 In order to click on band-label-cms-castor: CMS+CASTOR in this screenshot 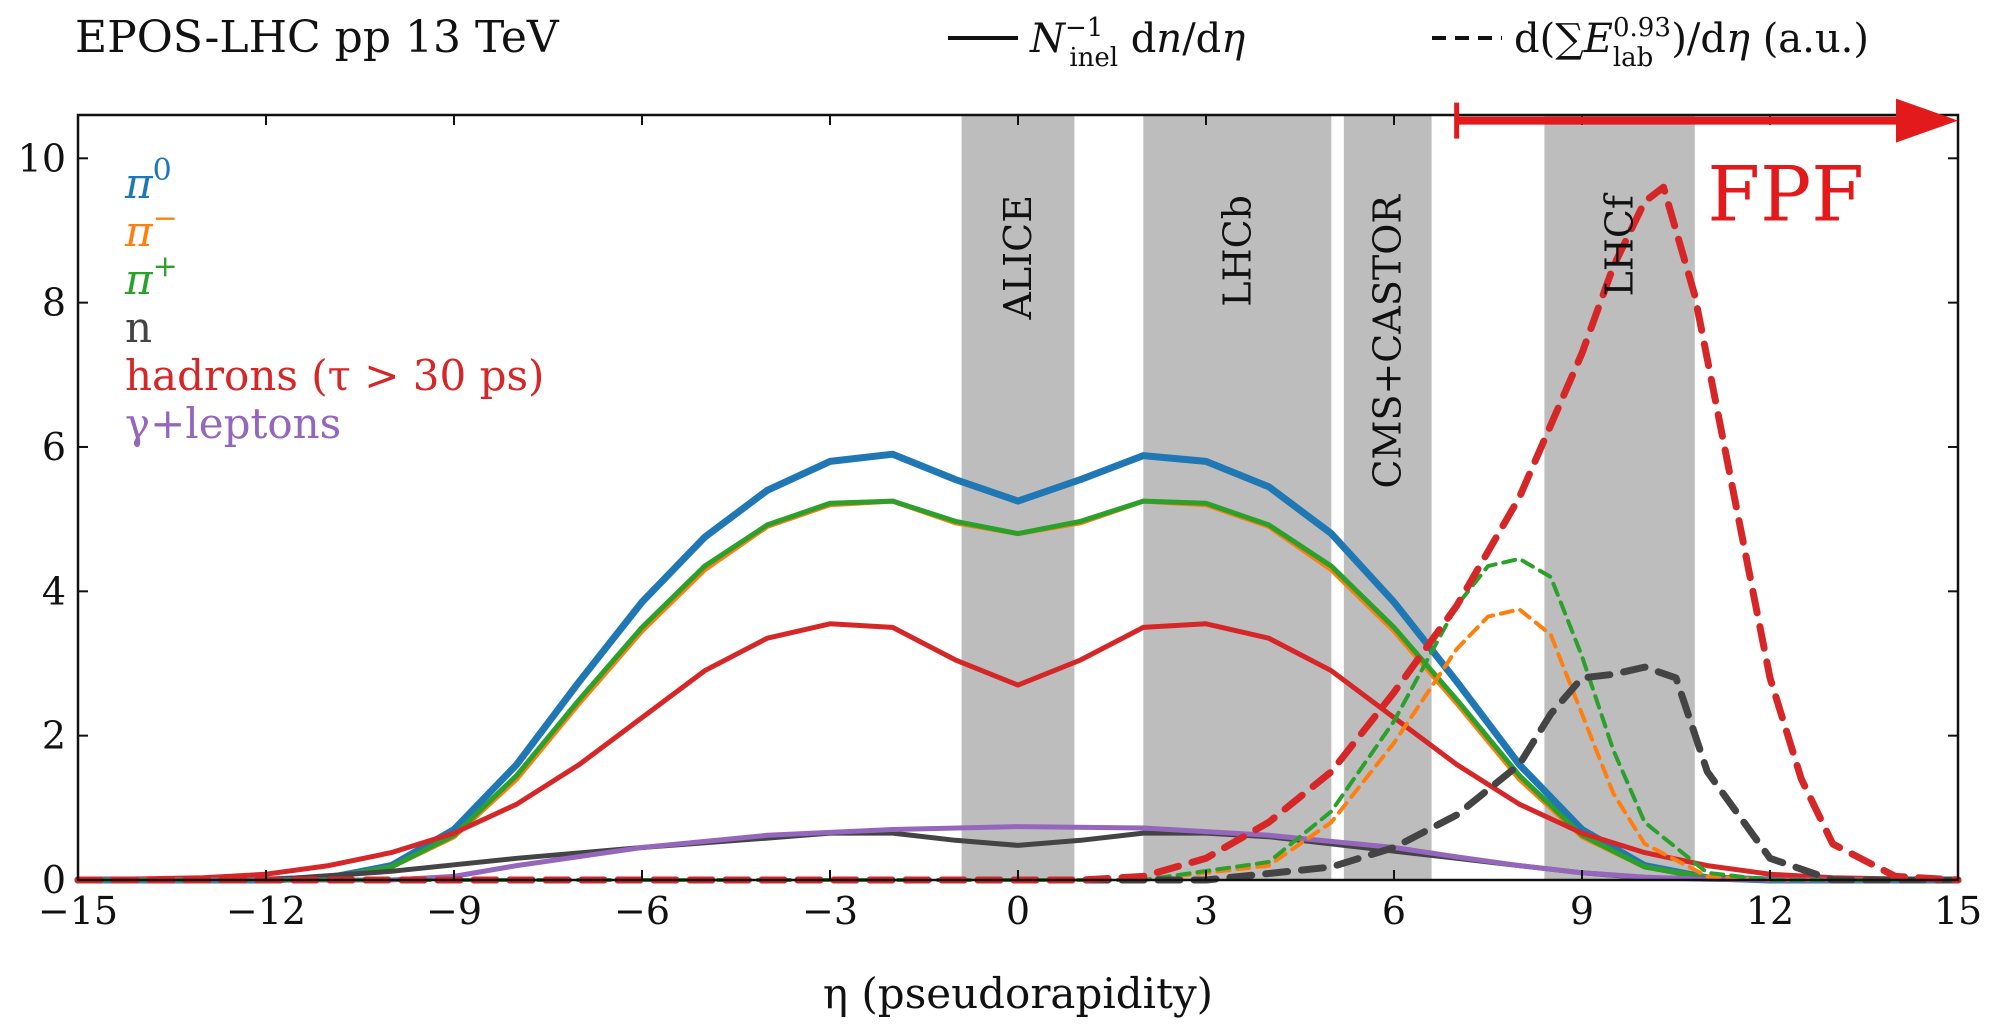, I will do `click(1388, 341)`.